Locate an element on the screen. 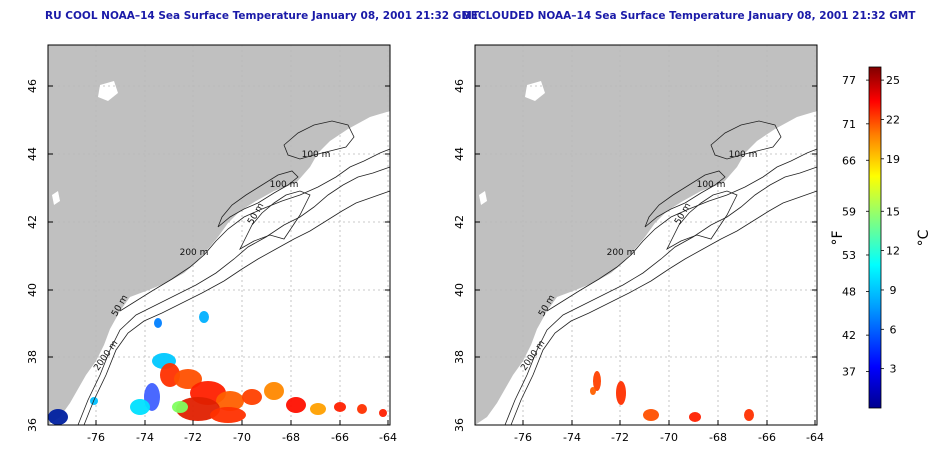 This screenshot has height=475, width=950. fahrenheit-tick-label: 59 is located at coordinates (849, 211).